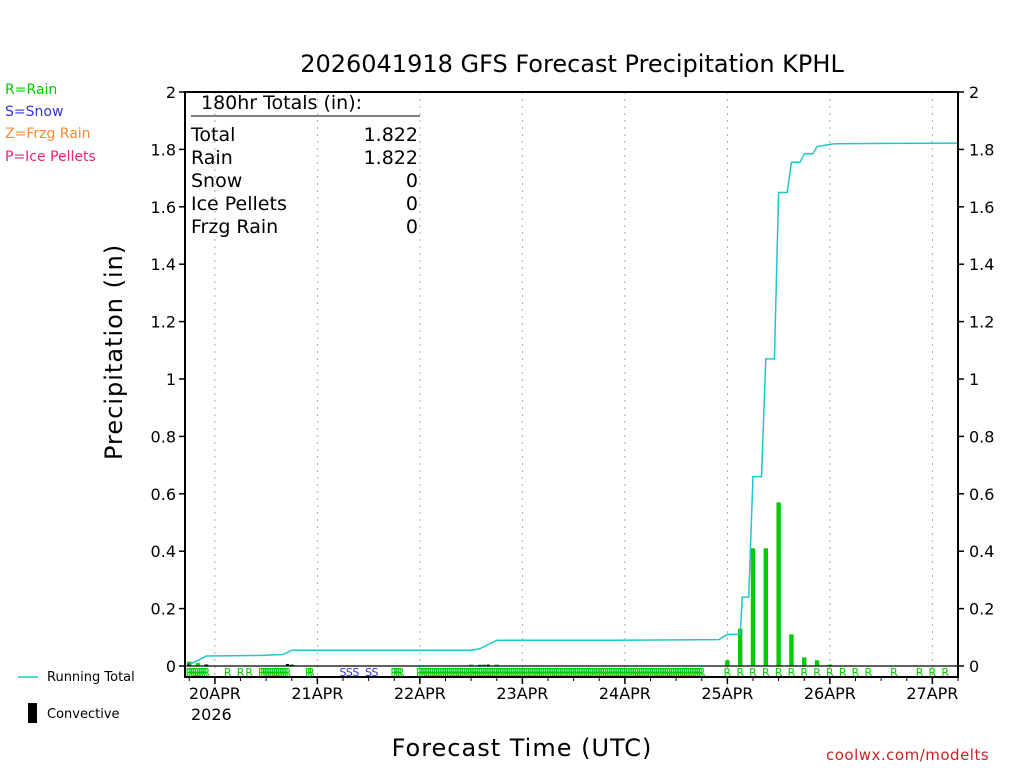 The image size is (1024, 768). Describe the element at coordinates (163, 149) in the screenshot. I see `y-tick-label-left: 1.8` at that location.